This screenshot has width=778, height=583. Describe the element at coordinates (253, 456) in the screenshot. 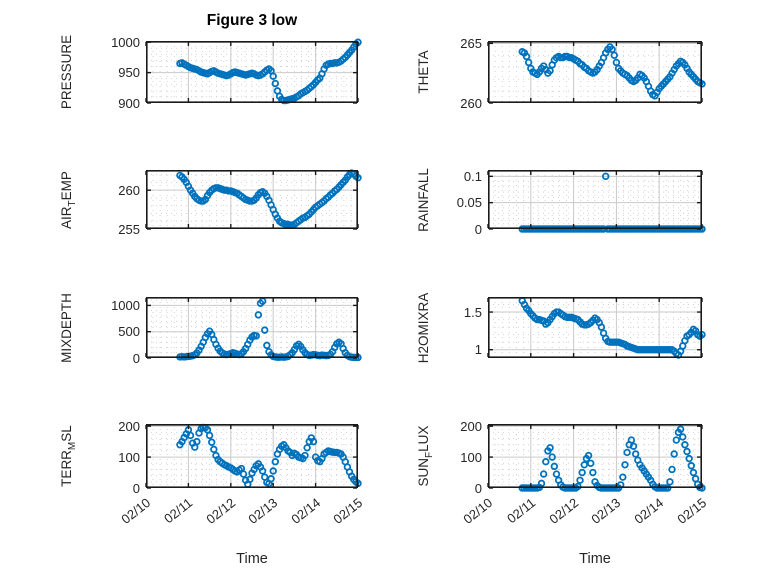

I see `plot-area-terr-msl` at that location.